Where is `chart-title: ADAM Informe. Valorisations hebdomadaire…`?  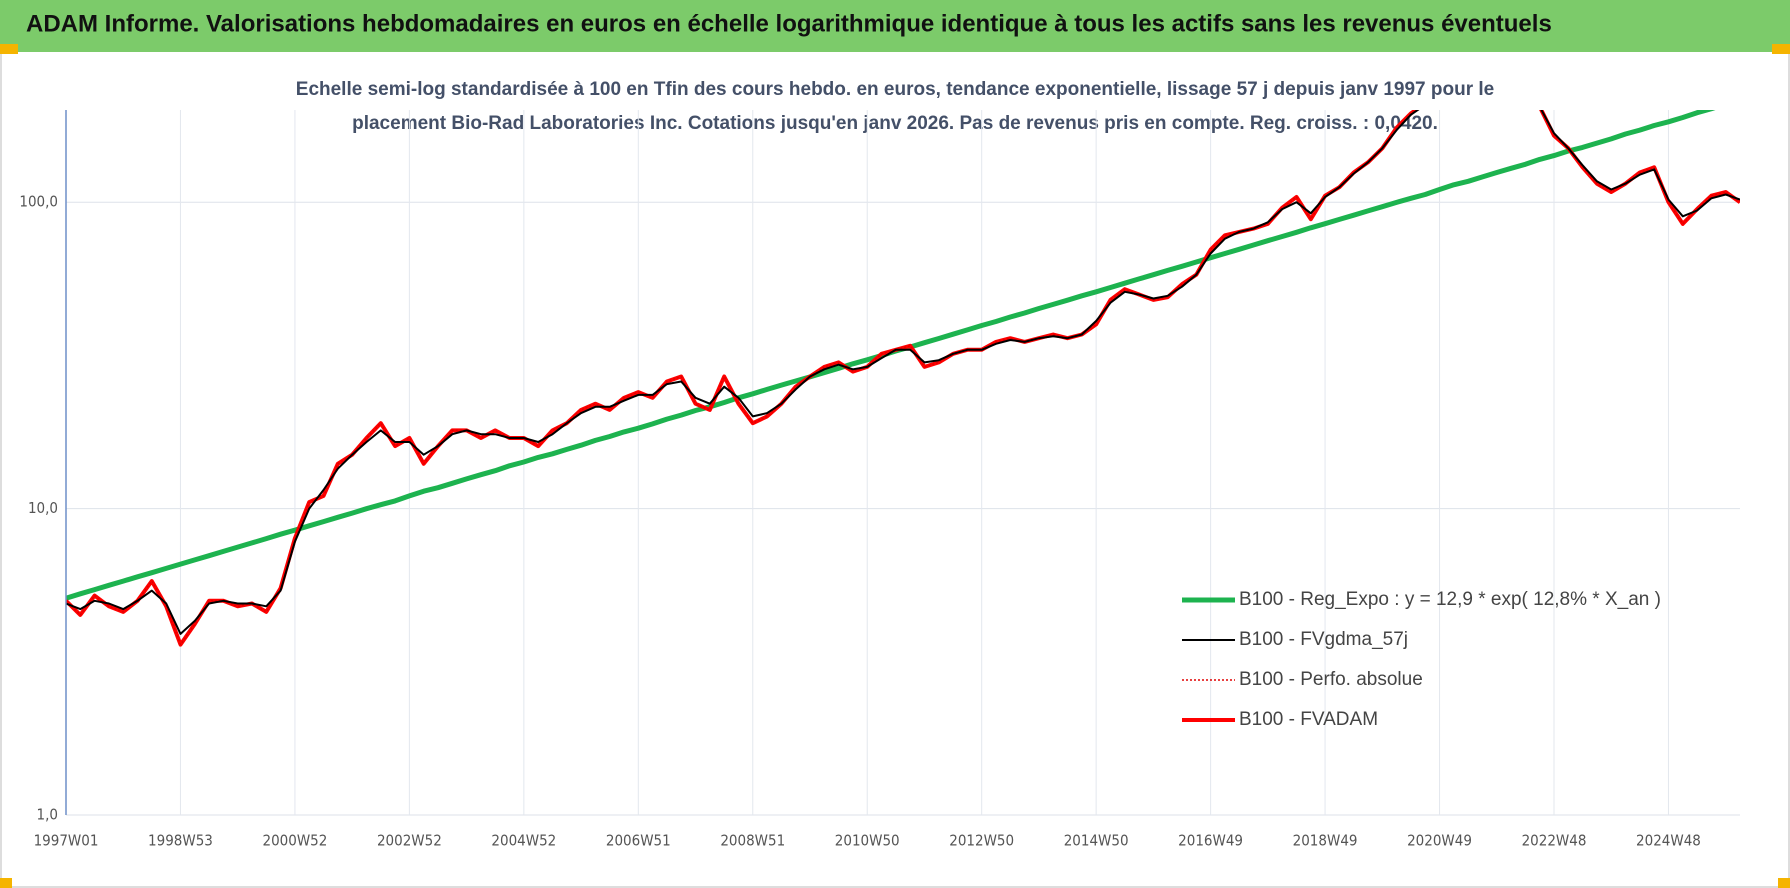 chart-title: ADAM Informe. Valorisations hebdomadaire… is located at coordinates (789, 23).